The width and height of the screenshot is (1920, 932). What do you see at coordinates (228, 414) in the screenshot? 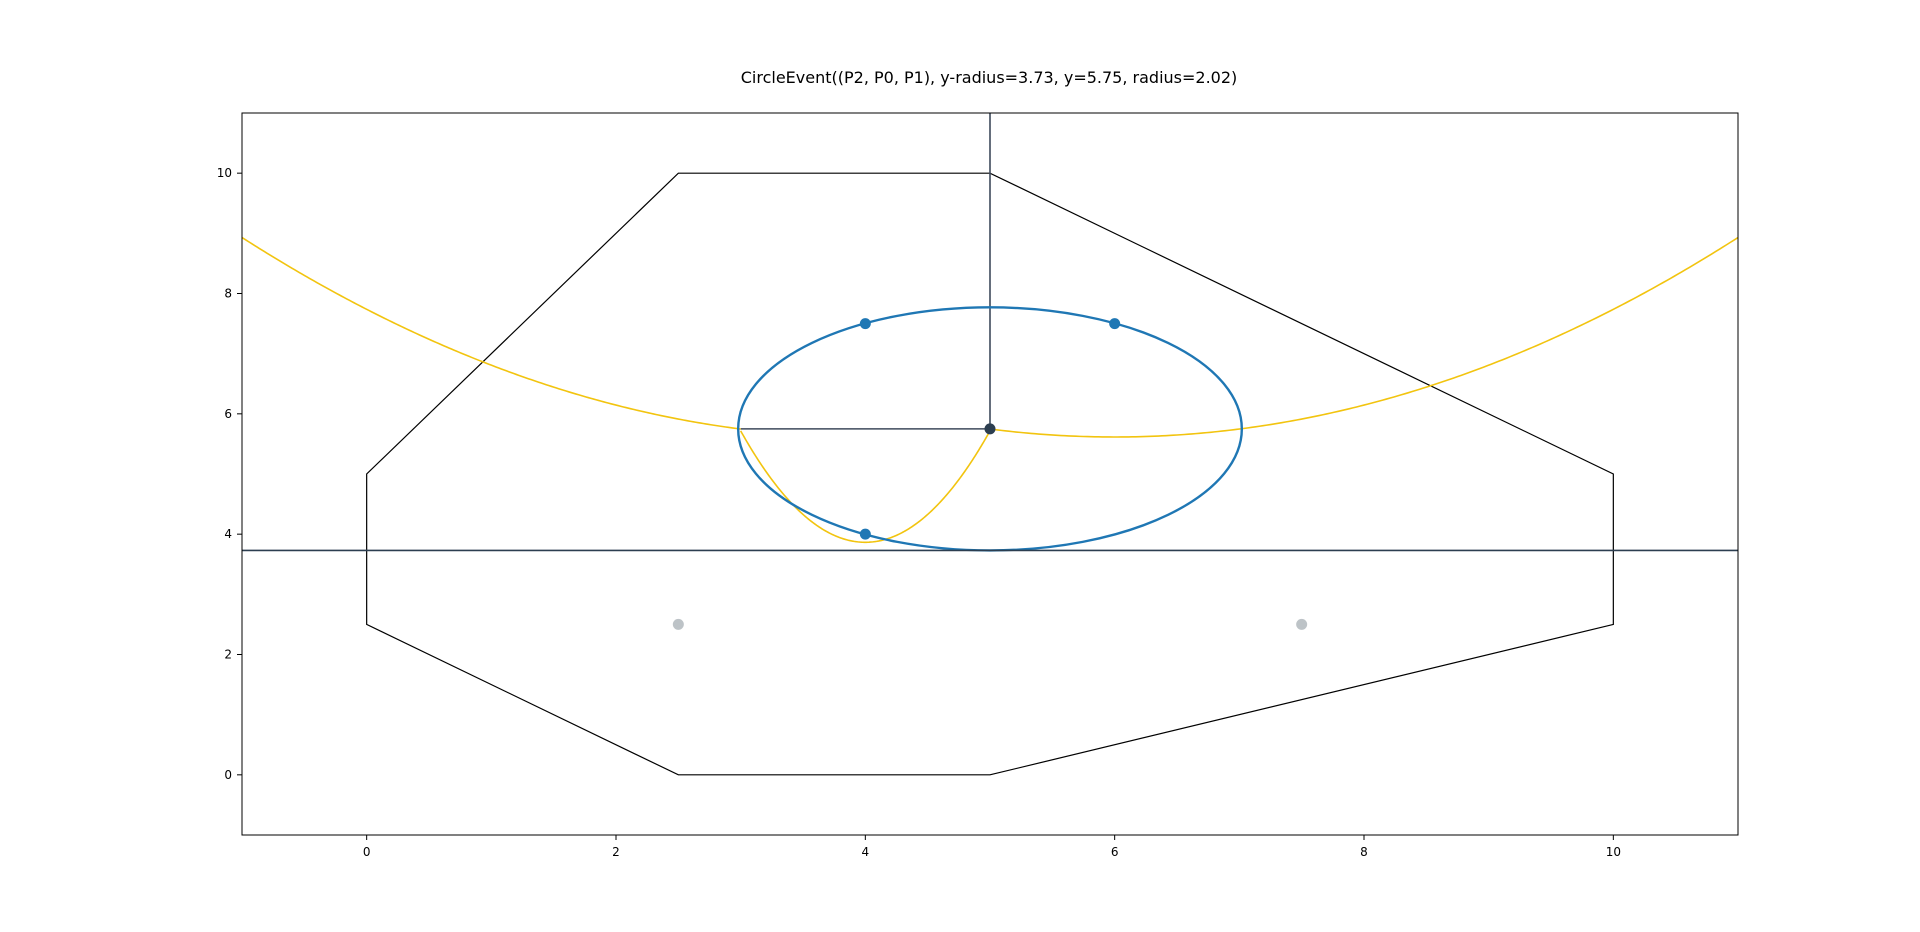
I see `y-tick-label-3: 6` at bounding box center [228, 414].